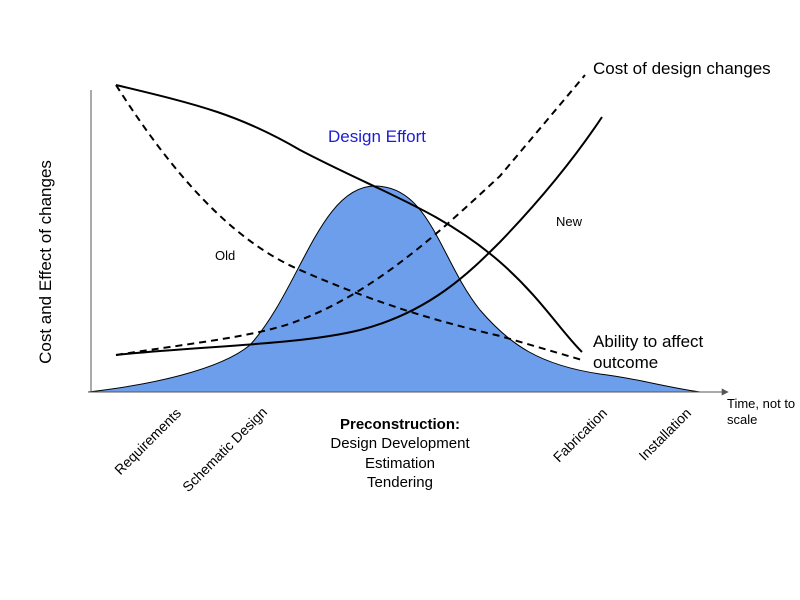  Describe the element at coordinates (763, 411) in the screenshot. I see `x-axis-label: Time, not to scale` at that location.